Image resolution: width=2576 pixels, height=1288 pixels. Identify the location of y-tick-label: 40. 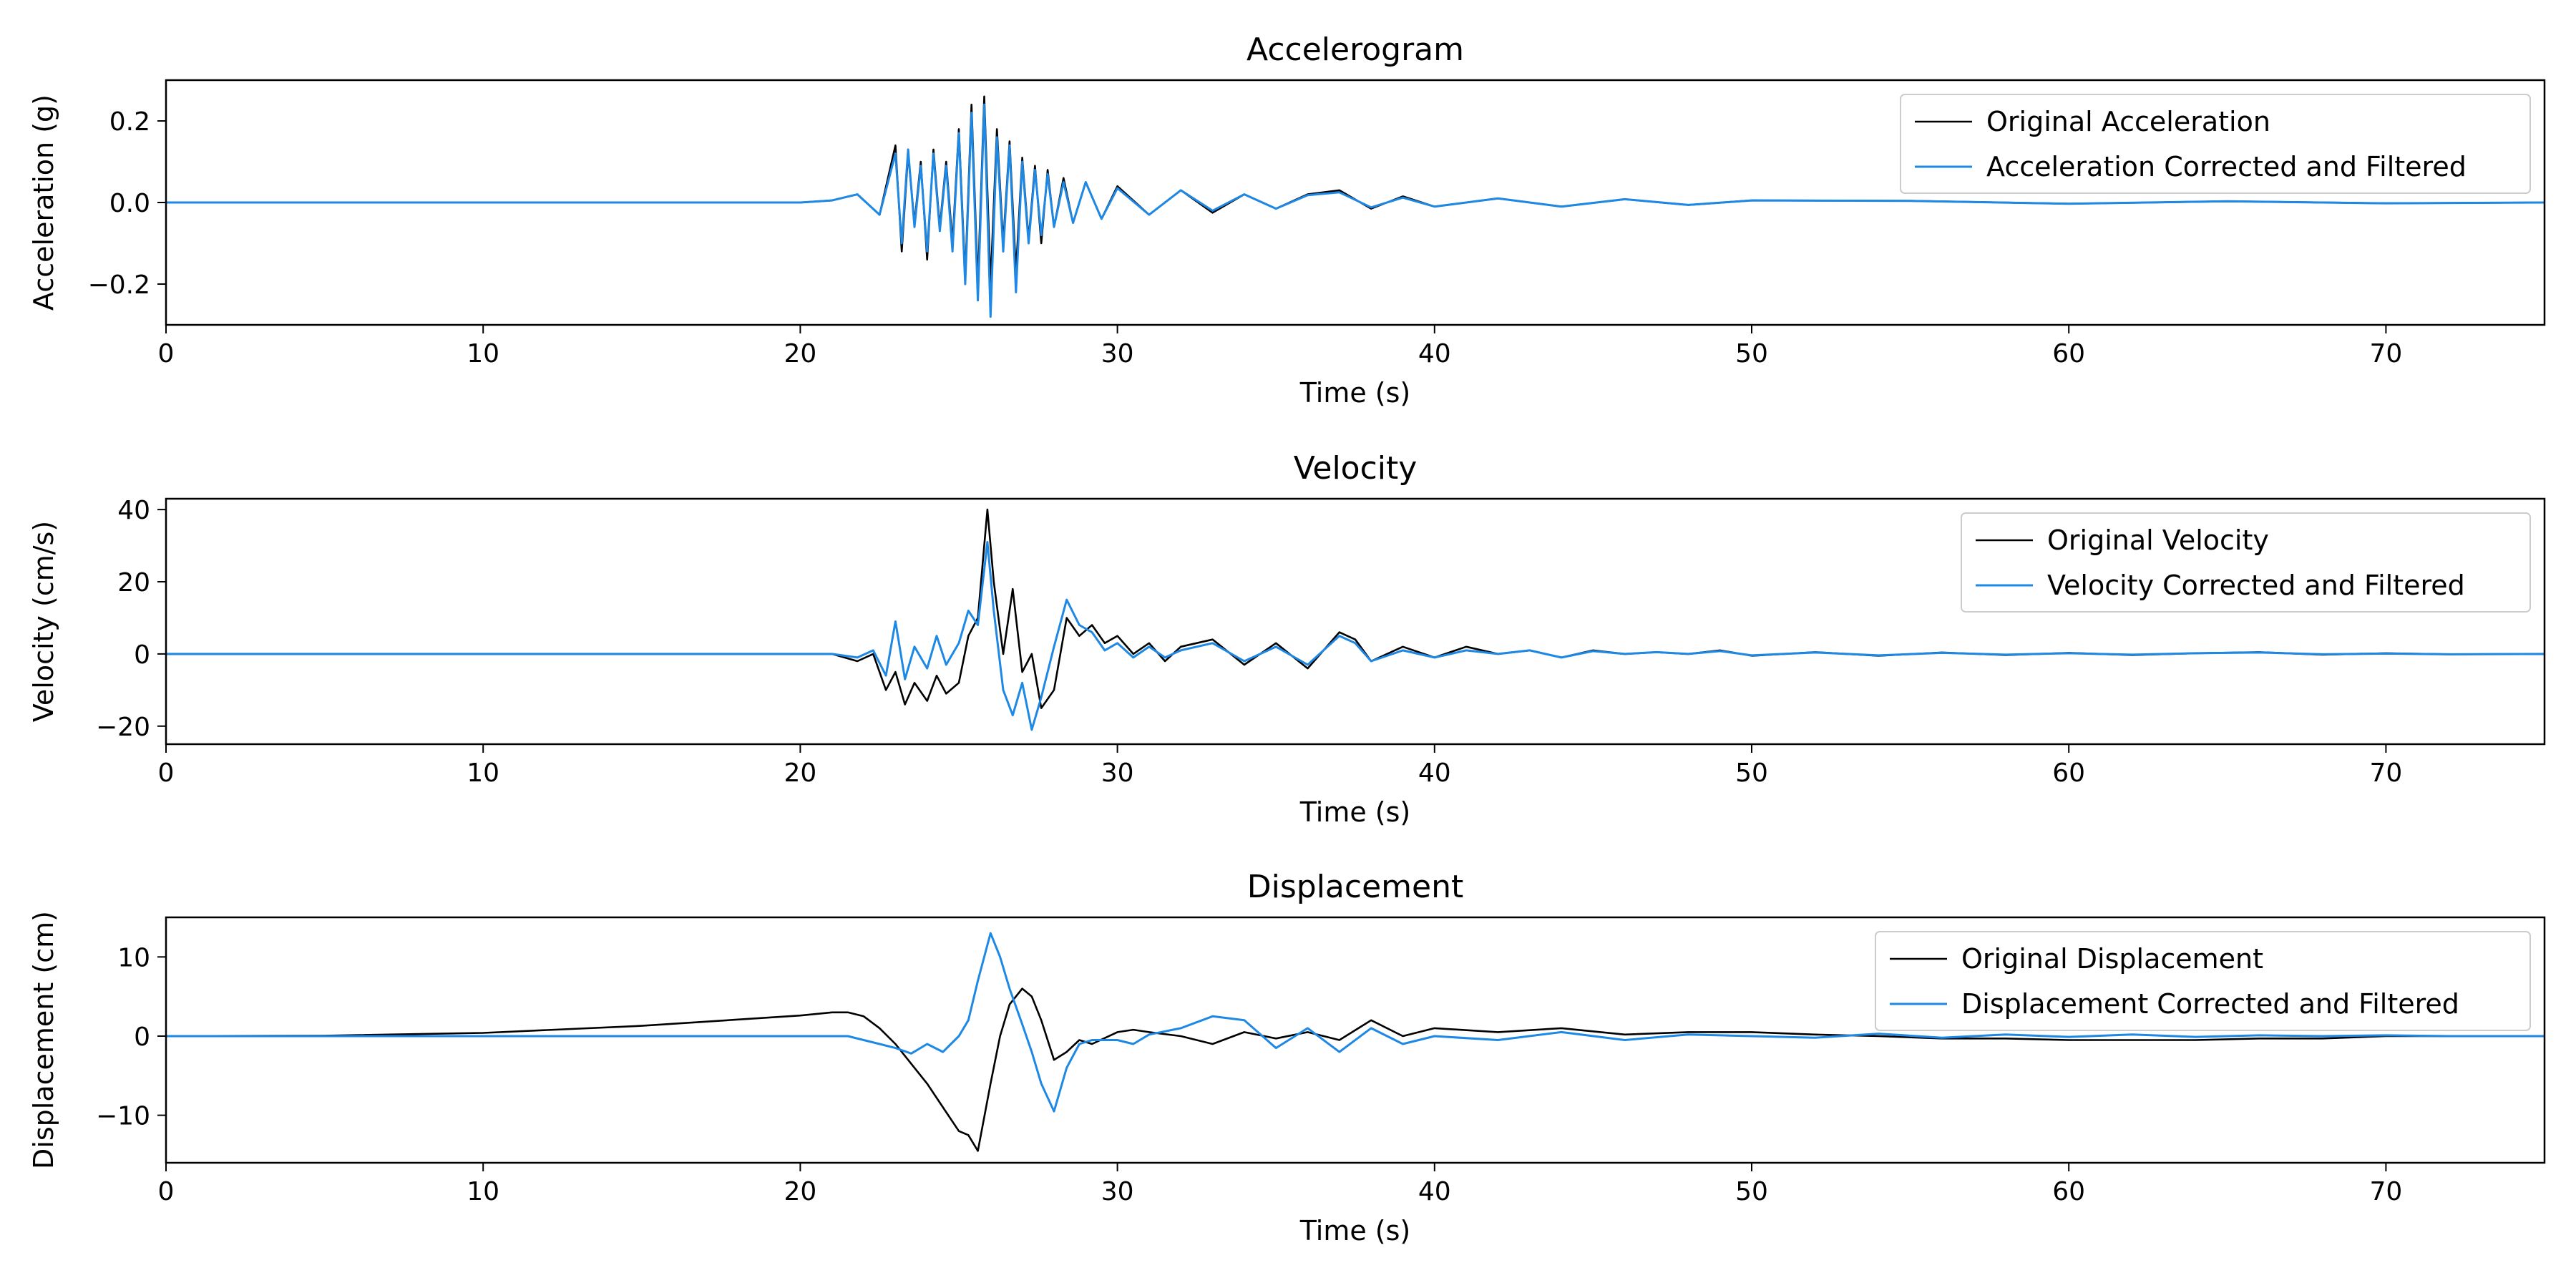
(133, 510).